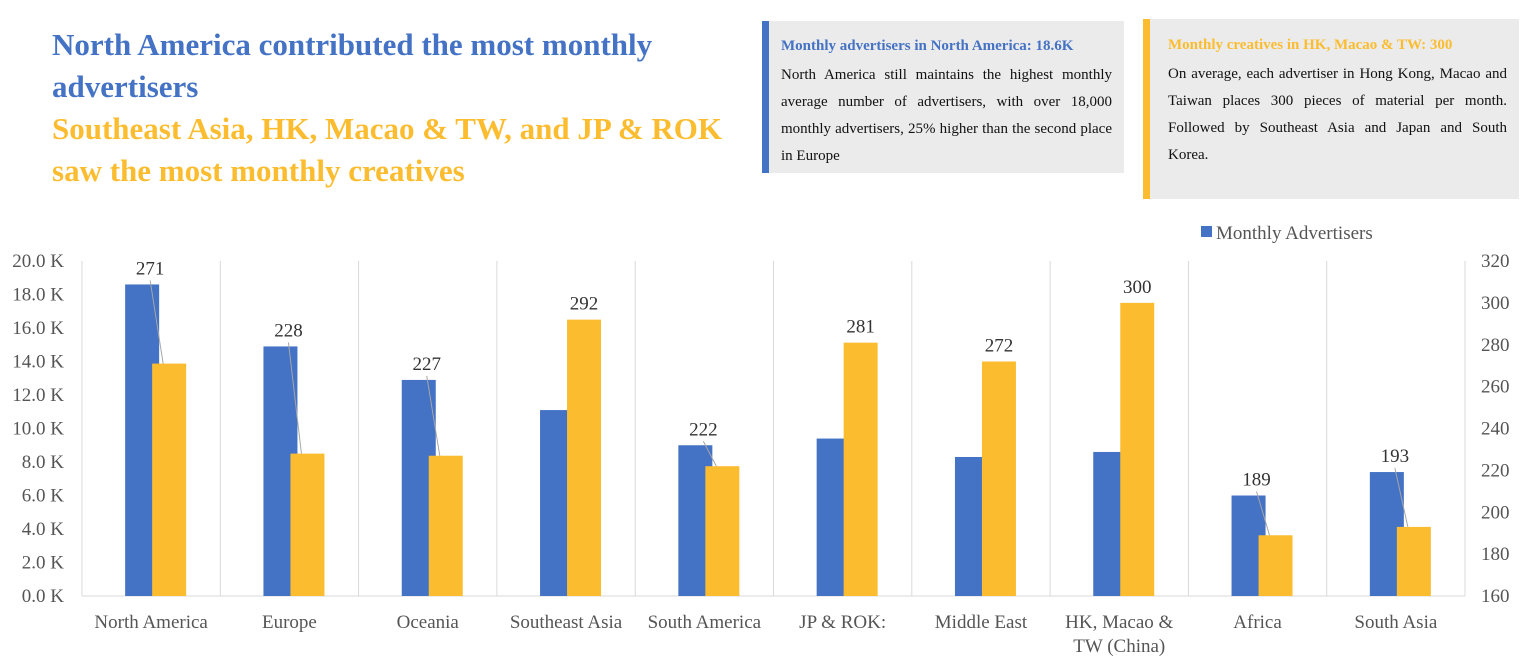  Describe the element at coordinates (38, 362) in the screenshot. I see `left-axis-tick-label: 14.0 K` at that location.